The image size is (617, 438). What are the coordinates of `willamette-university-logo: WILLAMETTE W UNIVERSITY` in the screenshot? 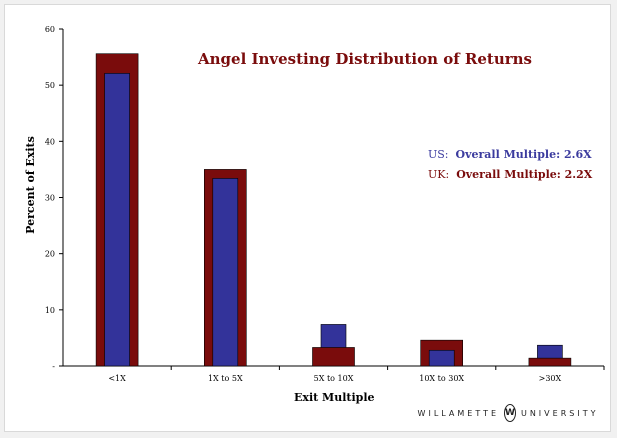 It's located at (508, 413).